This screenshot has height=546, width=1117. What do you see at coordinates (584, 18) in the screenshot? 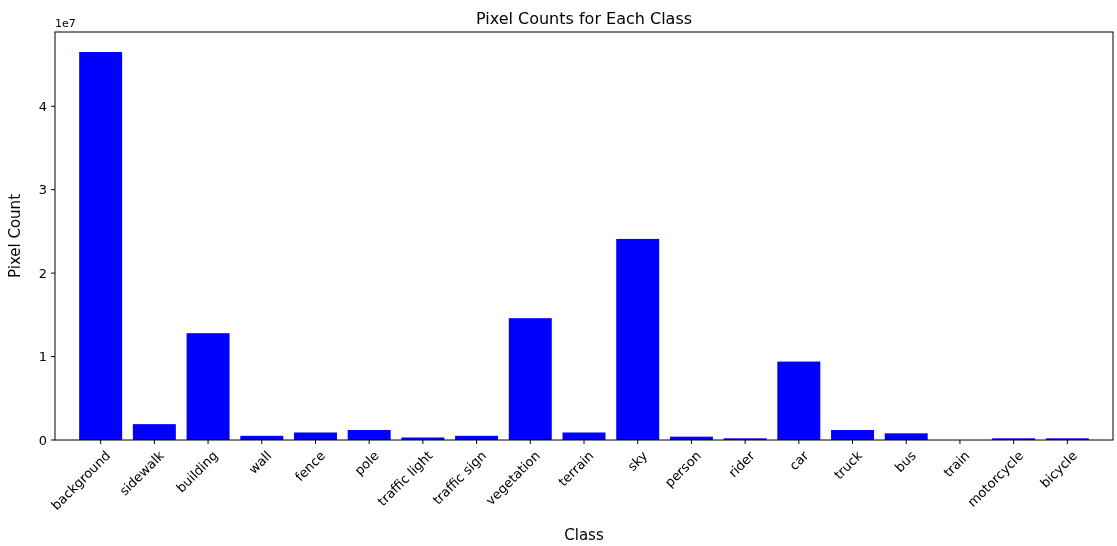
I see `chart-title: Pixel Counts for Each Class` at bounding box center [584, 18].